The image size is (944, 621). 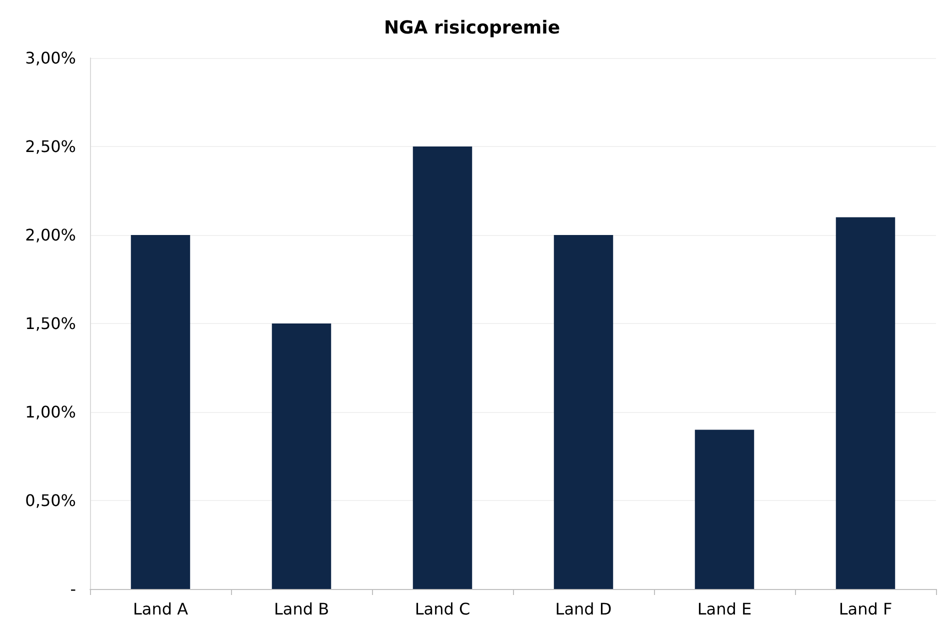 What do you see at coordinates (50, 500) in the screenshot?
I see `y-tick-label: 0,50%` at bounding box center [50, 500].